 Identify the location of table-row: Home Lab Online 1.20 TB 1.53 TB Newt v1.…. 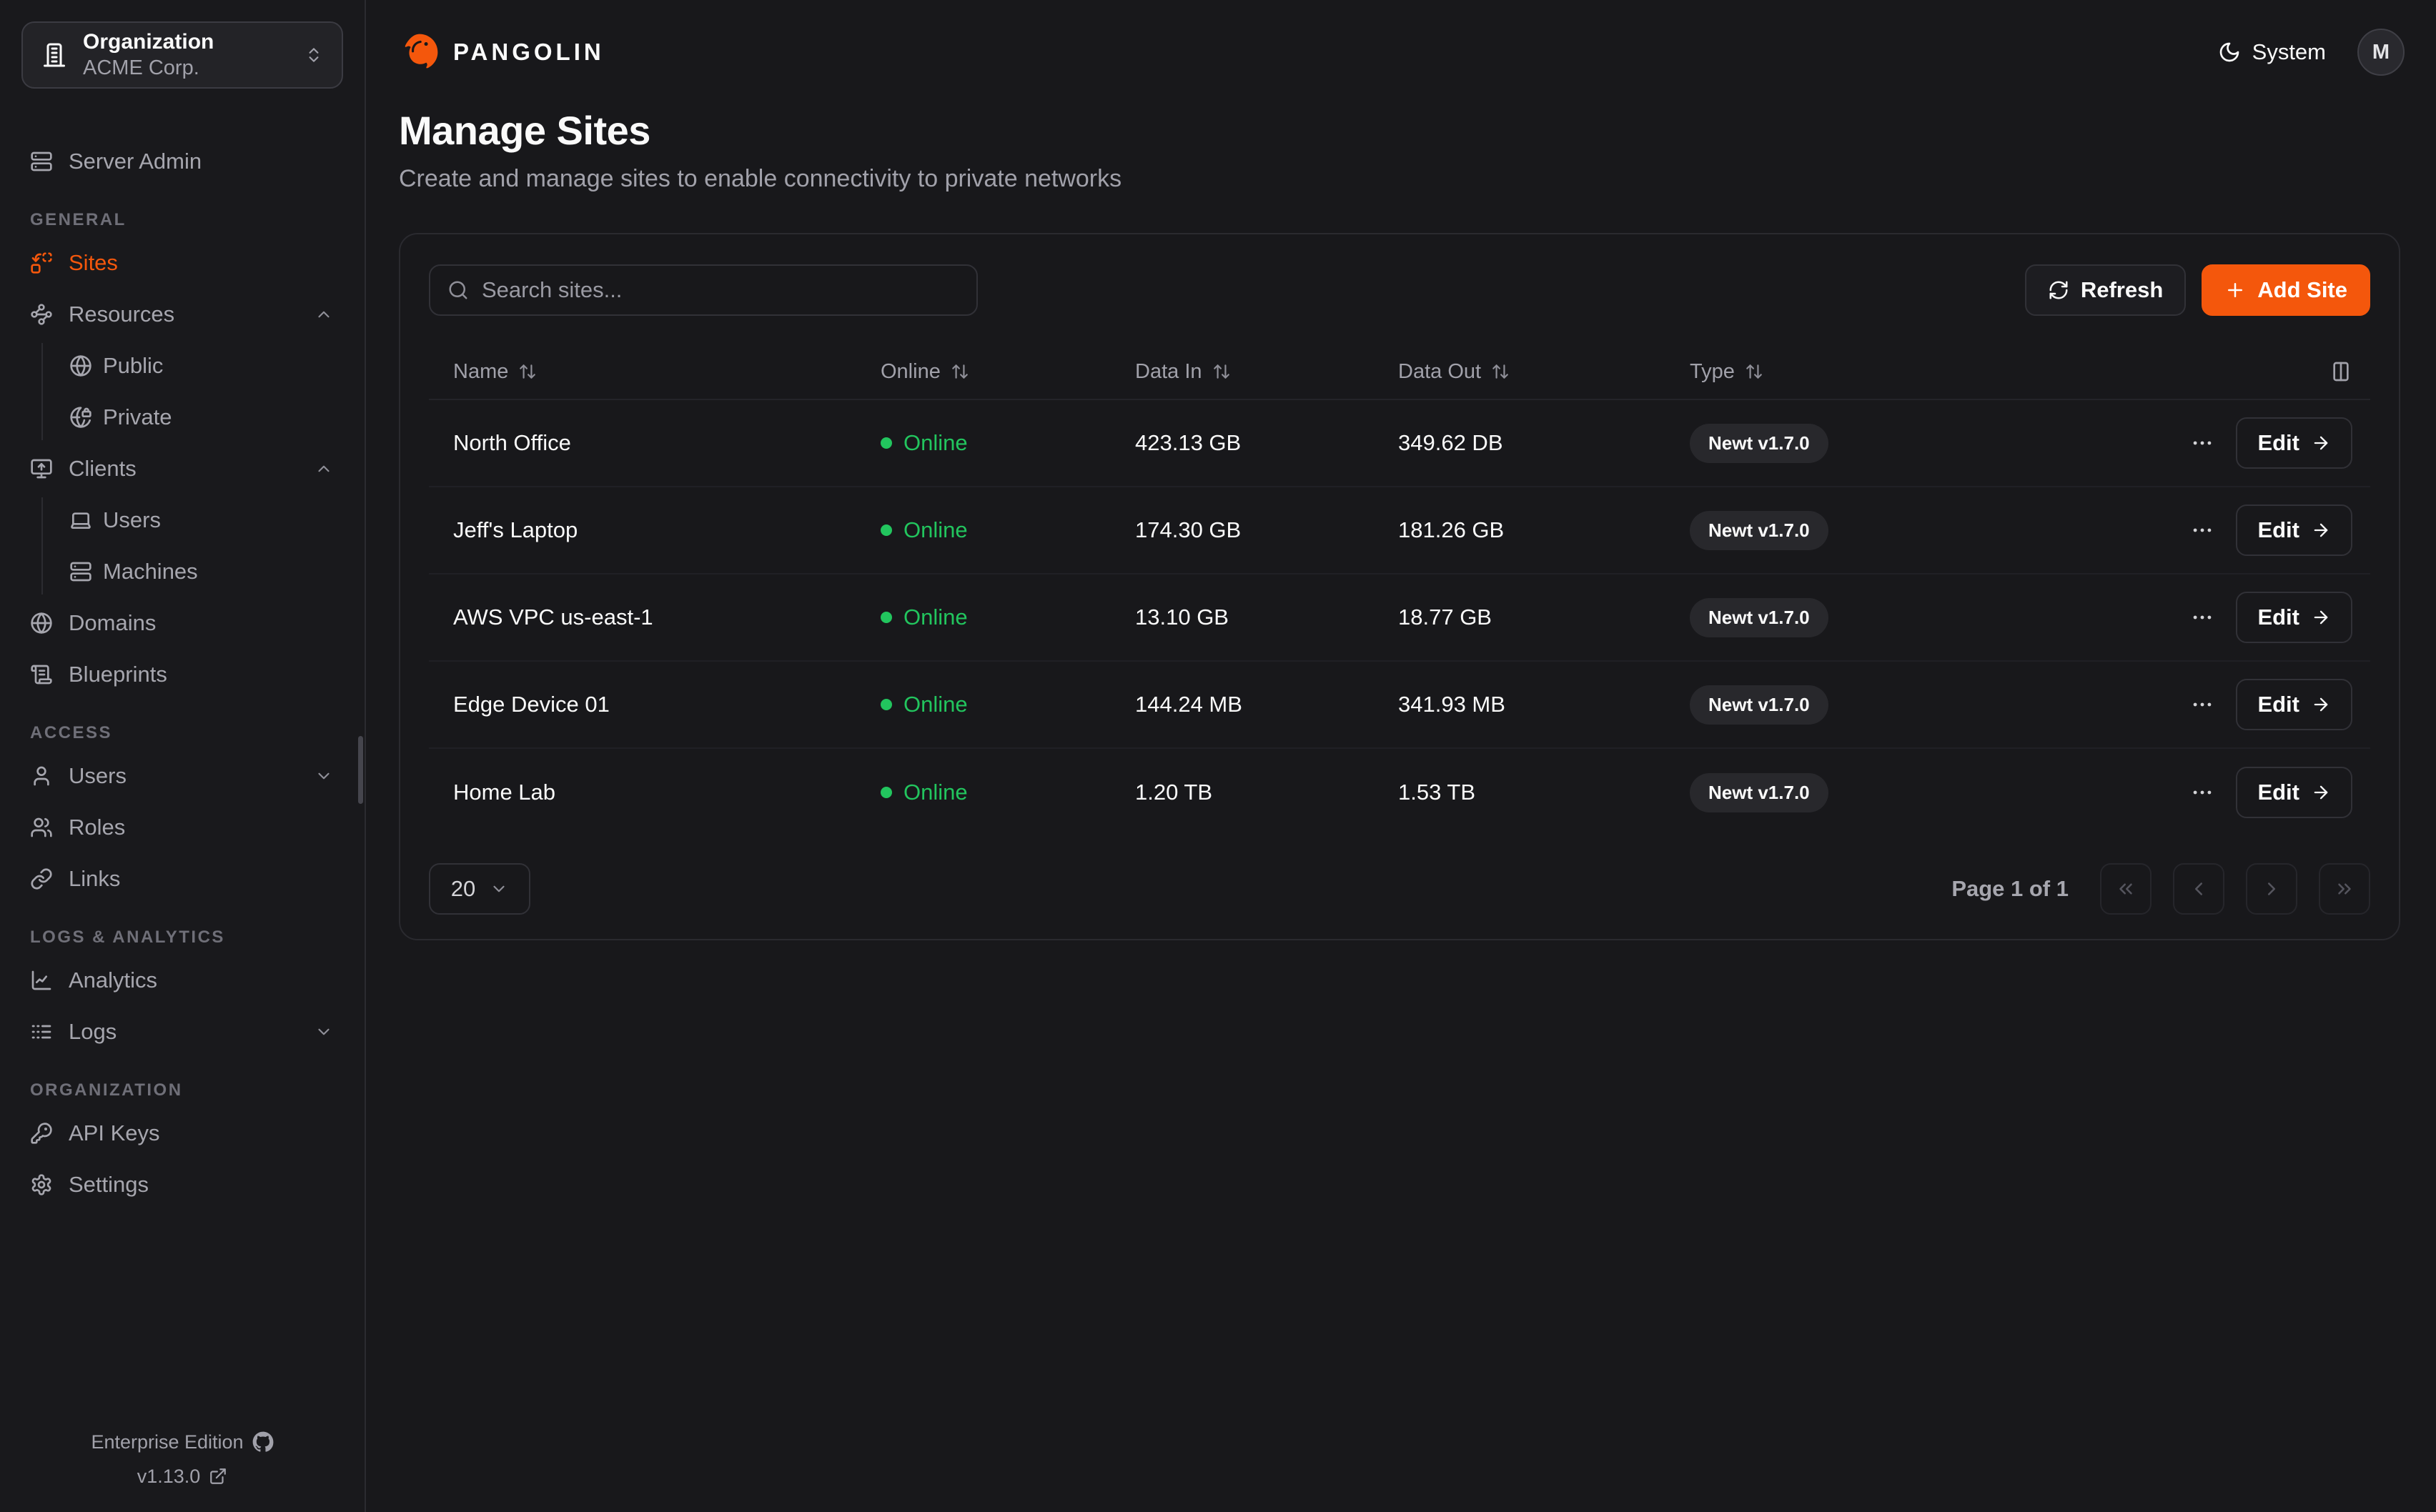
(1400, 792).